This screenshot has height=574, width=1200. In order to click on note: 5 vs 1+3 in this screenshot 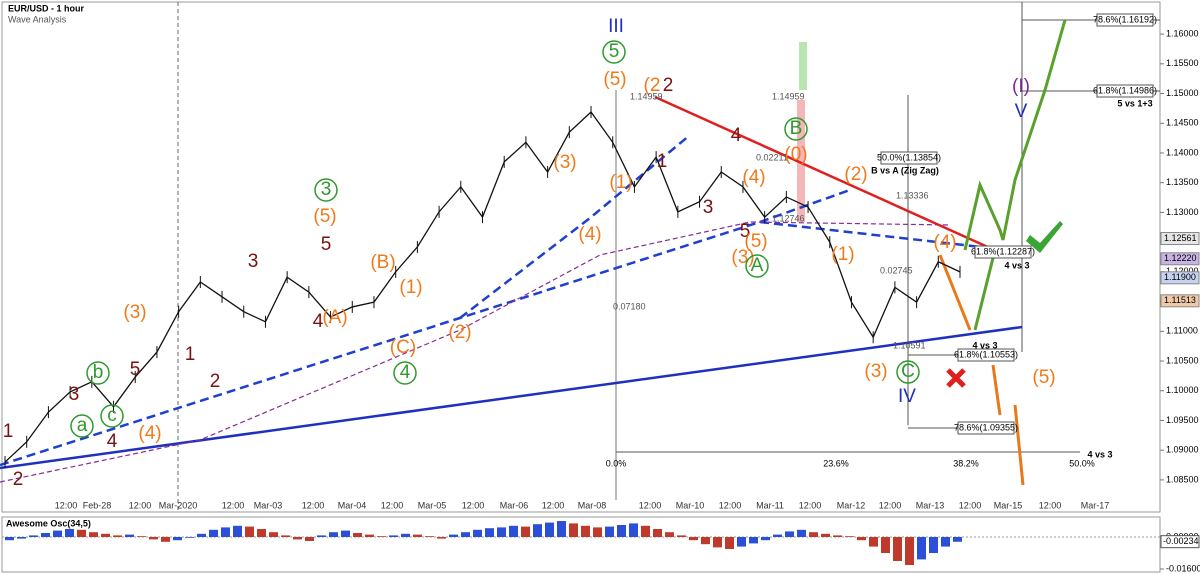, I will do `click(1134, 103)`.